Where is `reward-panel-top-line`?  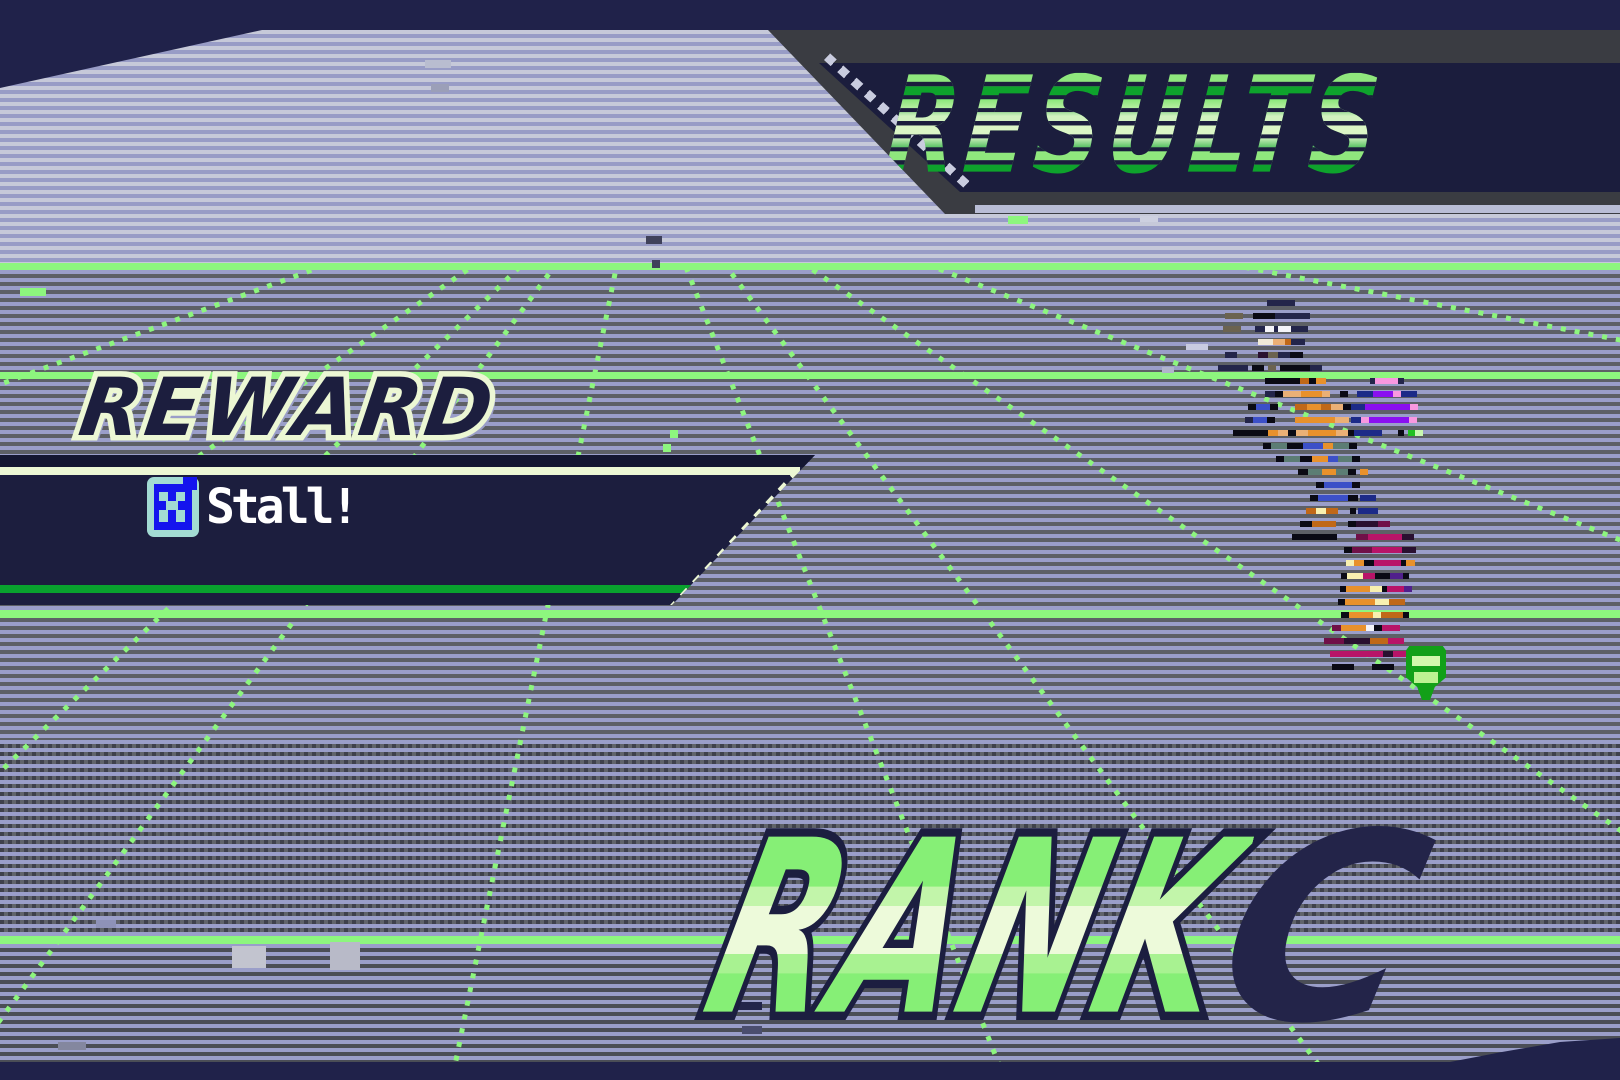 reward-panel-top-line is located at coordinates (400, 471).